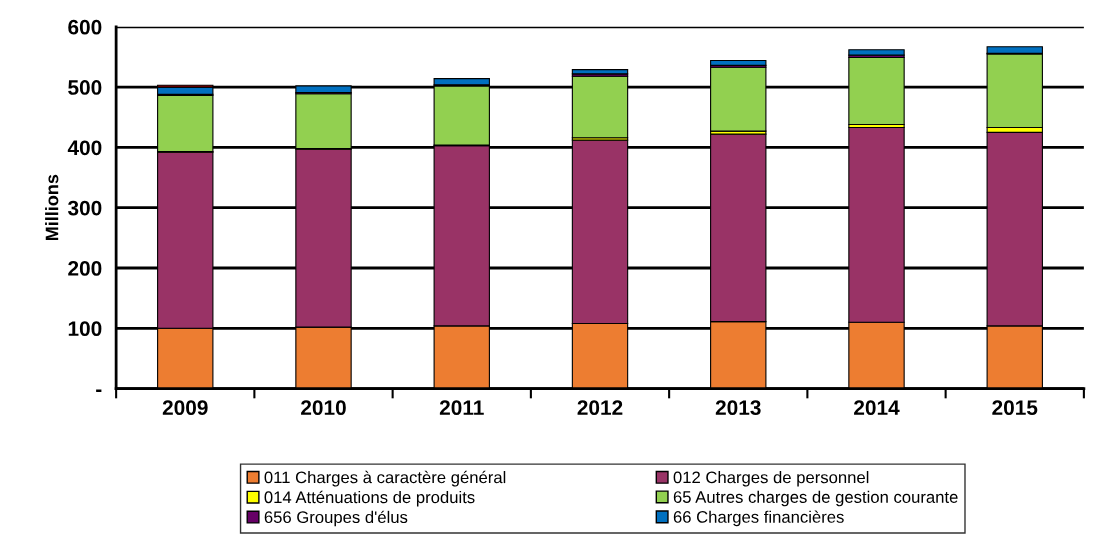 The width and height of the screenshot is (1106, 536). I want to click on legend-label: 012 Charges de personnel, so click(771, 479).